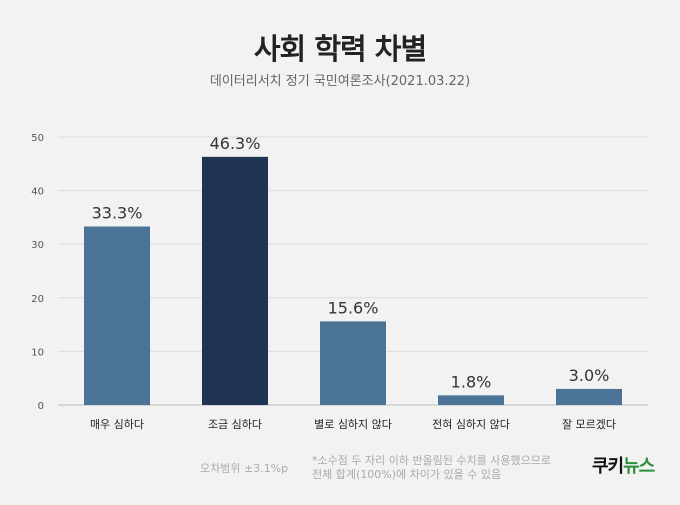  What do you see at coordinates (235, 424) in the screenshot?
I see `x-tick-label: 조금 심하다` at bounding box center [235, 424].